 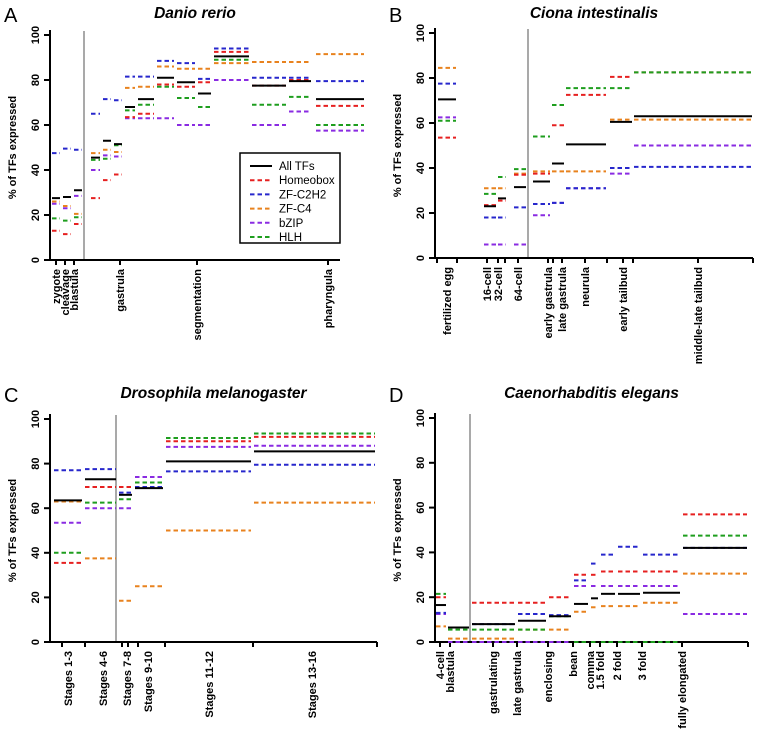 What do you see at coordinates (591, 669) in the screenshot?
I see `stage-label: comma` at bounding box center [591, 669].